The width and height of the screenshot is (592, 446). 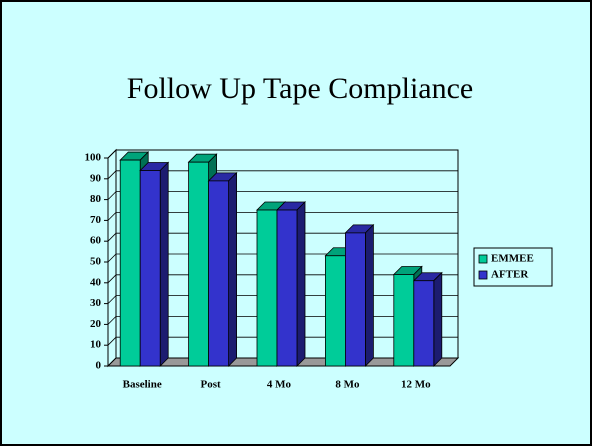 What do you see at coordinates (96, 303) in the screenshot?
I see `y-tick-label: 30` at bounding box center [96, 303].